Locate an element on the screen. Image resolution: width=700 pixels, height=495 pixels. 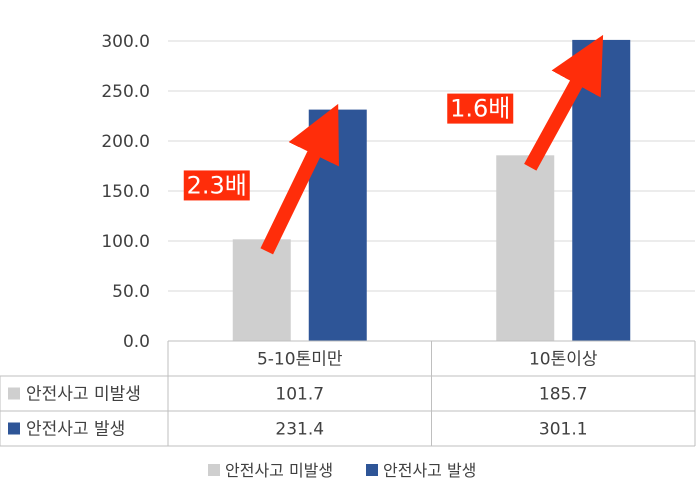
table-series-name: 안전사고 발생 is located at coordinates (75, 430).